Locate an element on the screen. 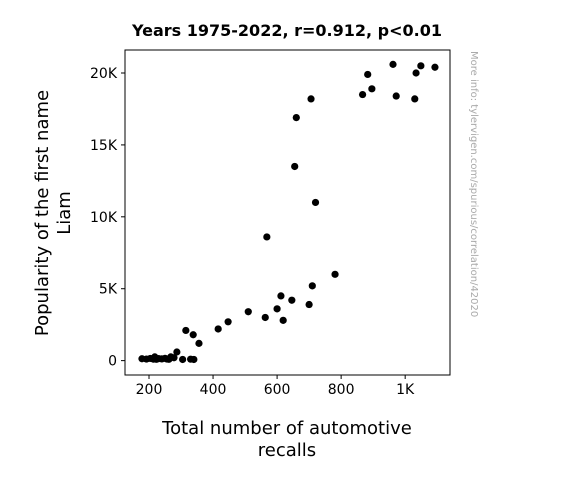 The height and width of the screenshot is (504, 575). y-tick-label: 20K is located at coordinates (104, 74).